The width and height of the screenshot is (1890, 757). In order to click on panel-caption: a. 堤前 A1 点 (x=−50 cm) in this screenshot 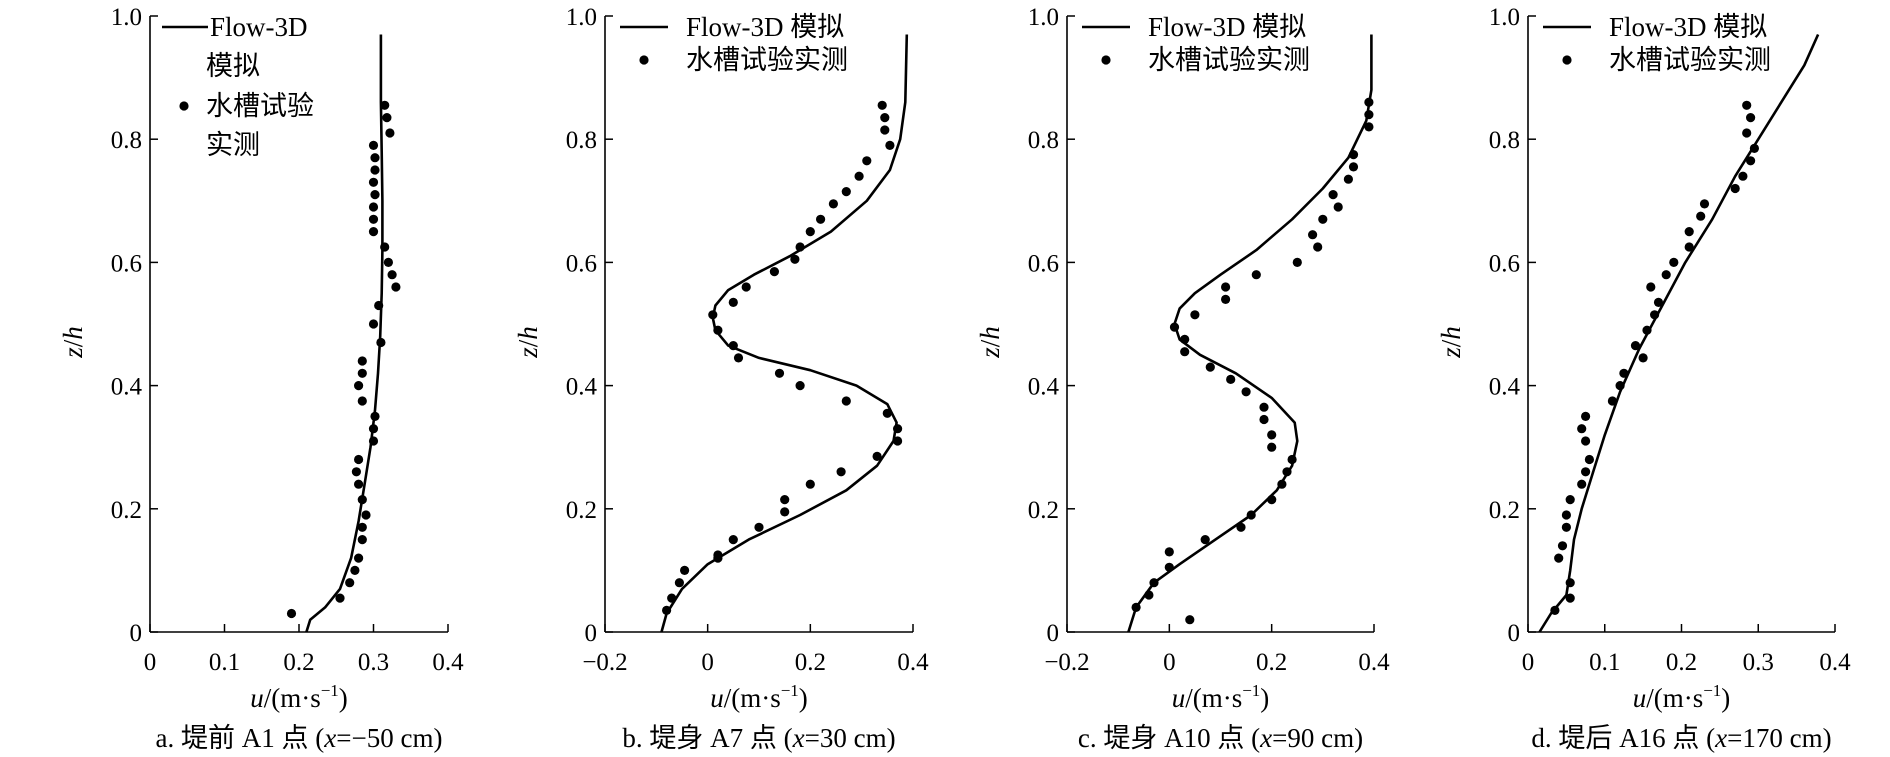, I will do `click(299, 738)`.